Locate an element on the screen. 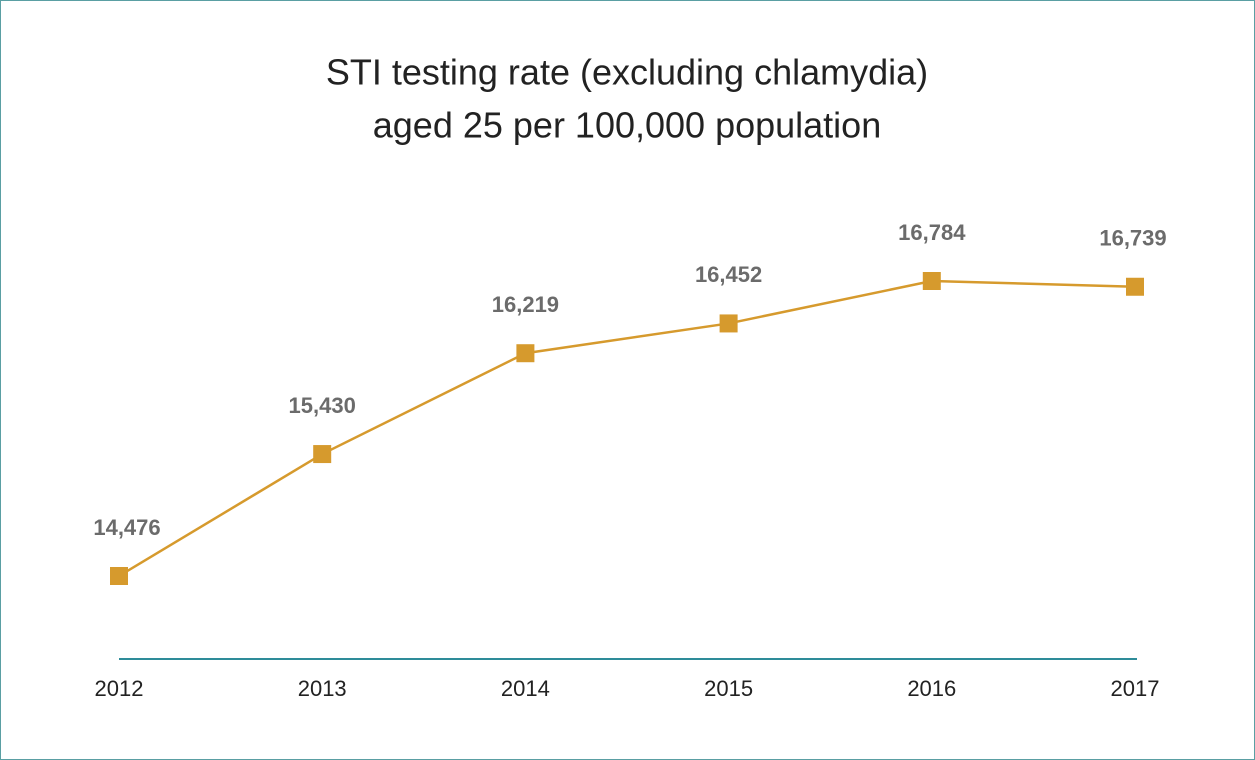 Image resolution: width=1255 pixels, height=760 pixels. data-label: 16,219 is located at coordinates (525, 304).